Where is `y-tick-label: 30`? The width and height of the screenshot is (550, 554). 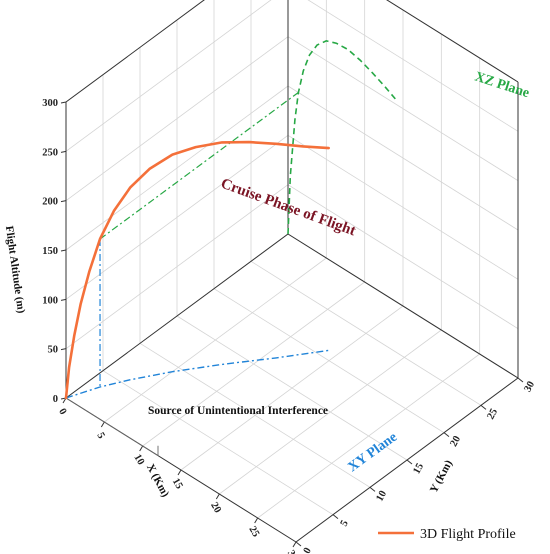
y-tick-label: 30 is located at coordinates (529, 387).